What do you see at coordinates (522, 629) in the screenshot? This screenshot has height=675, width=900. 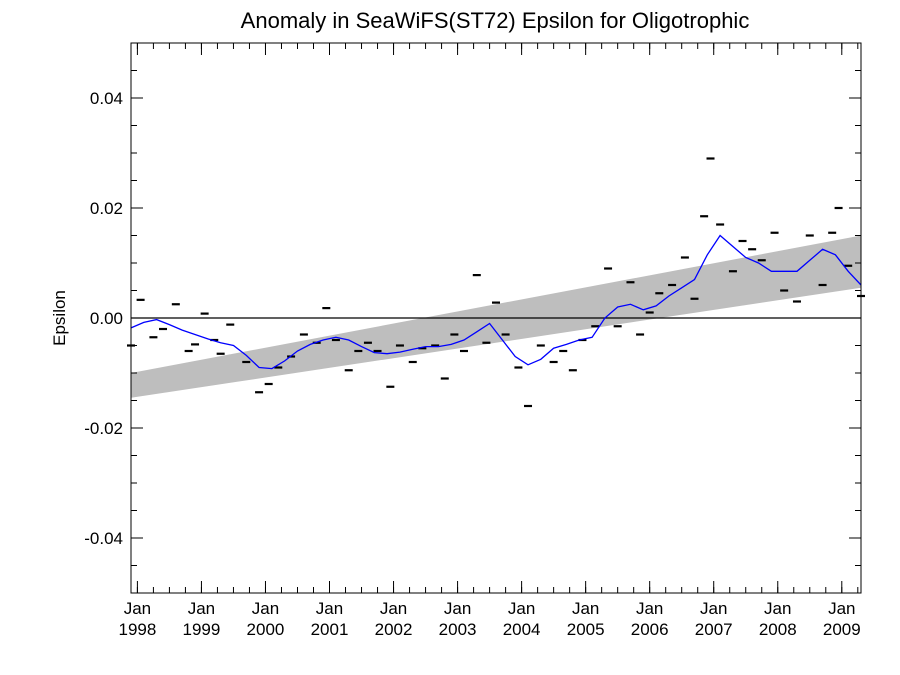 I see `x-tick-year-label: 2004` at bounding box center [522, 629].